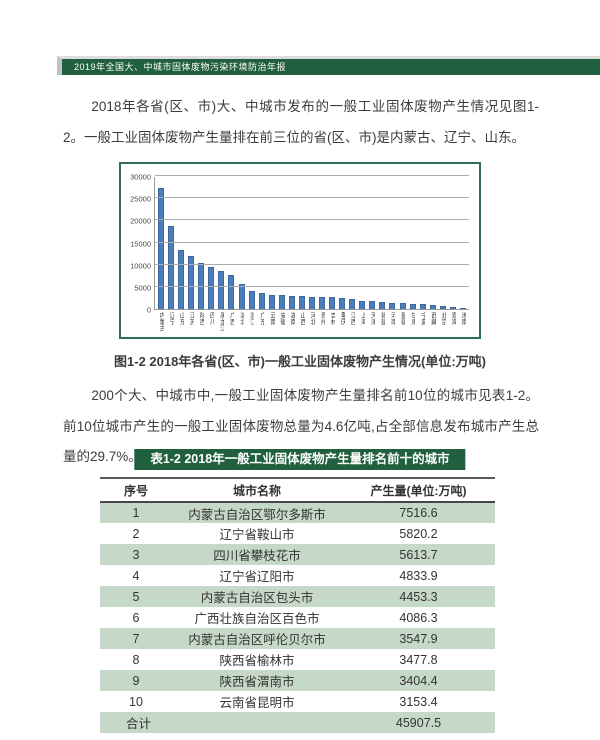  What do you see at coordinates (412, 318) in the screenshot?
I see `x-tick-label: 甘肃` at bounding box center [412, 318].